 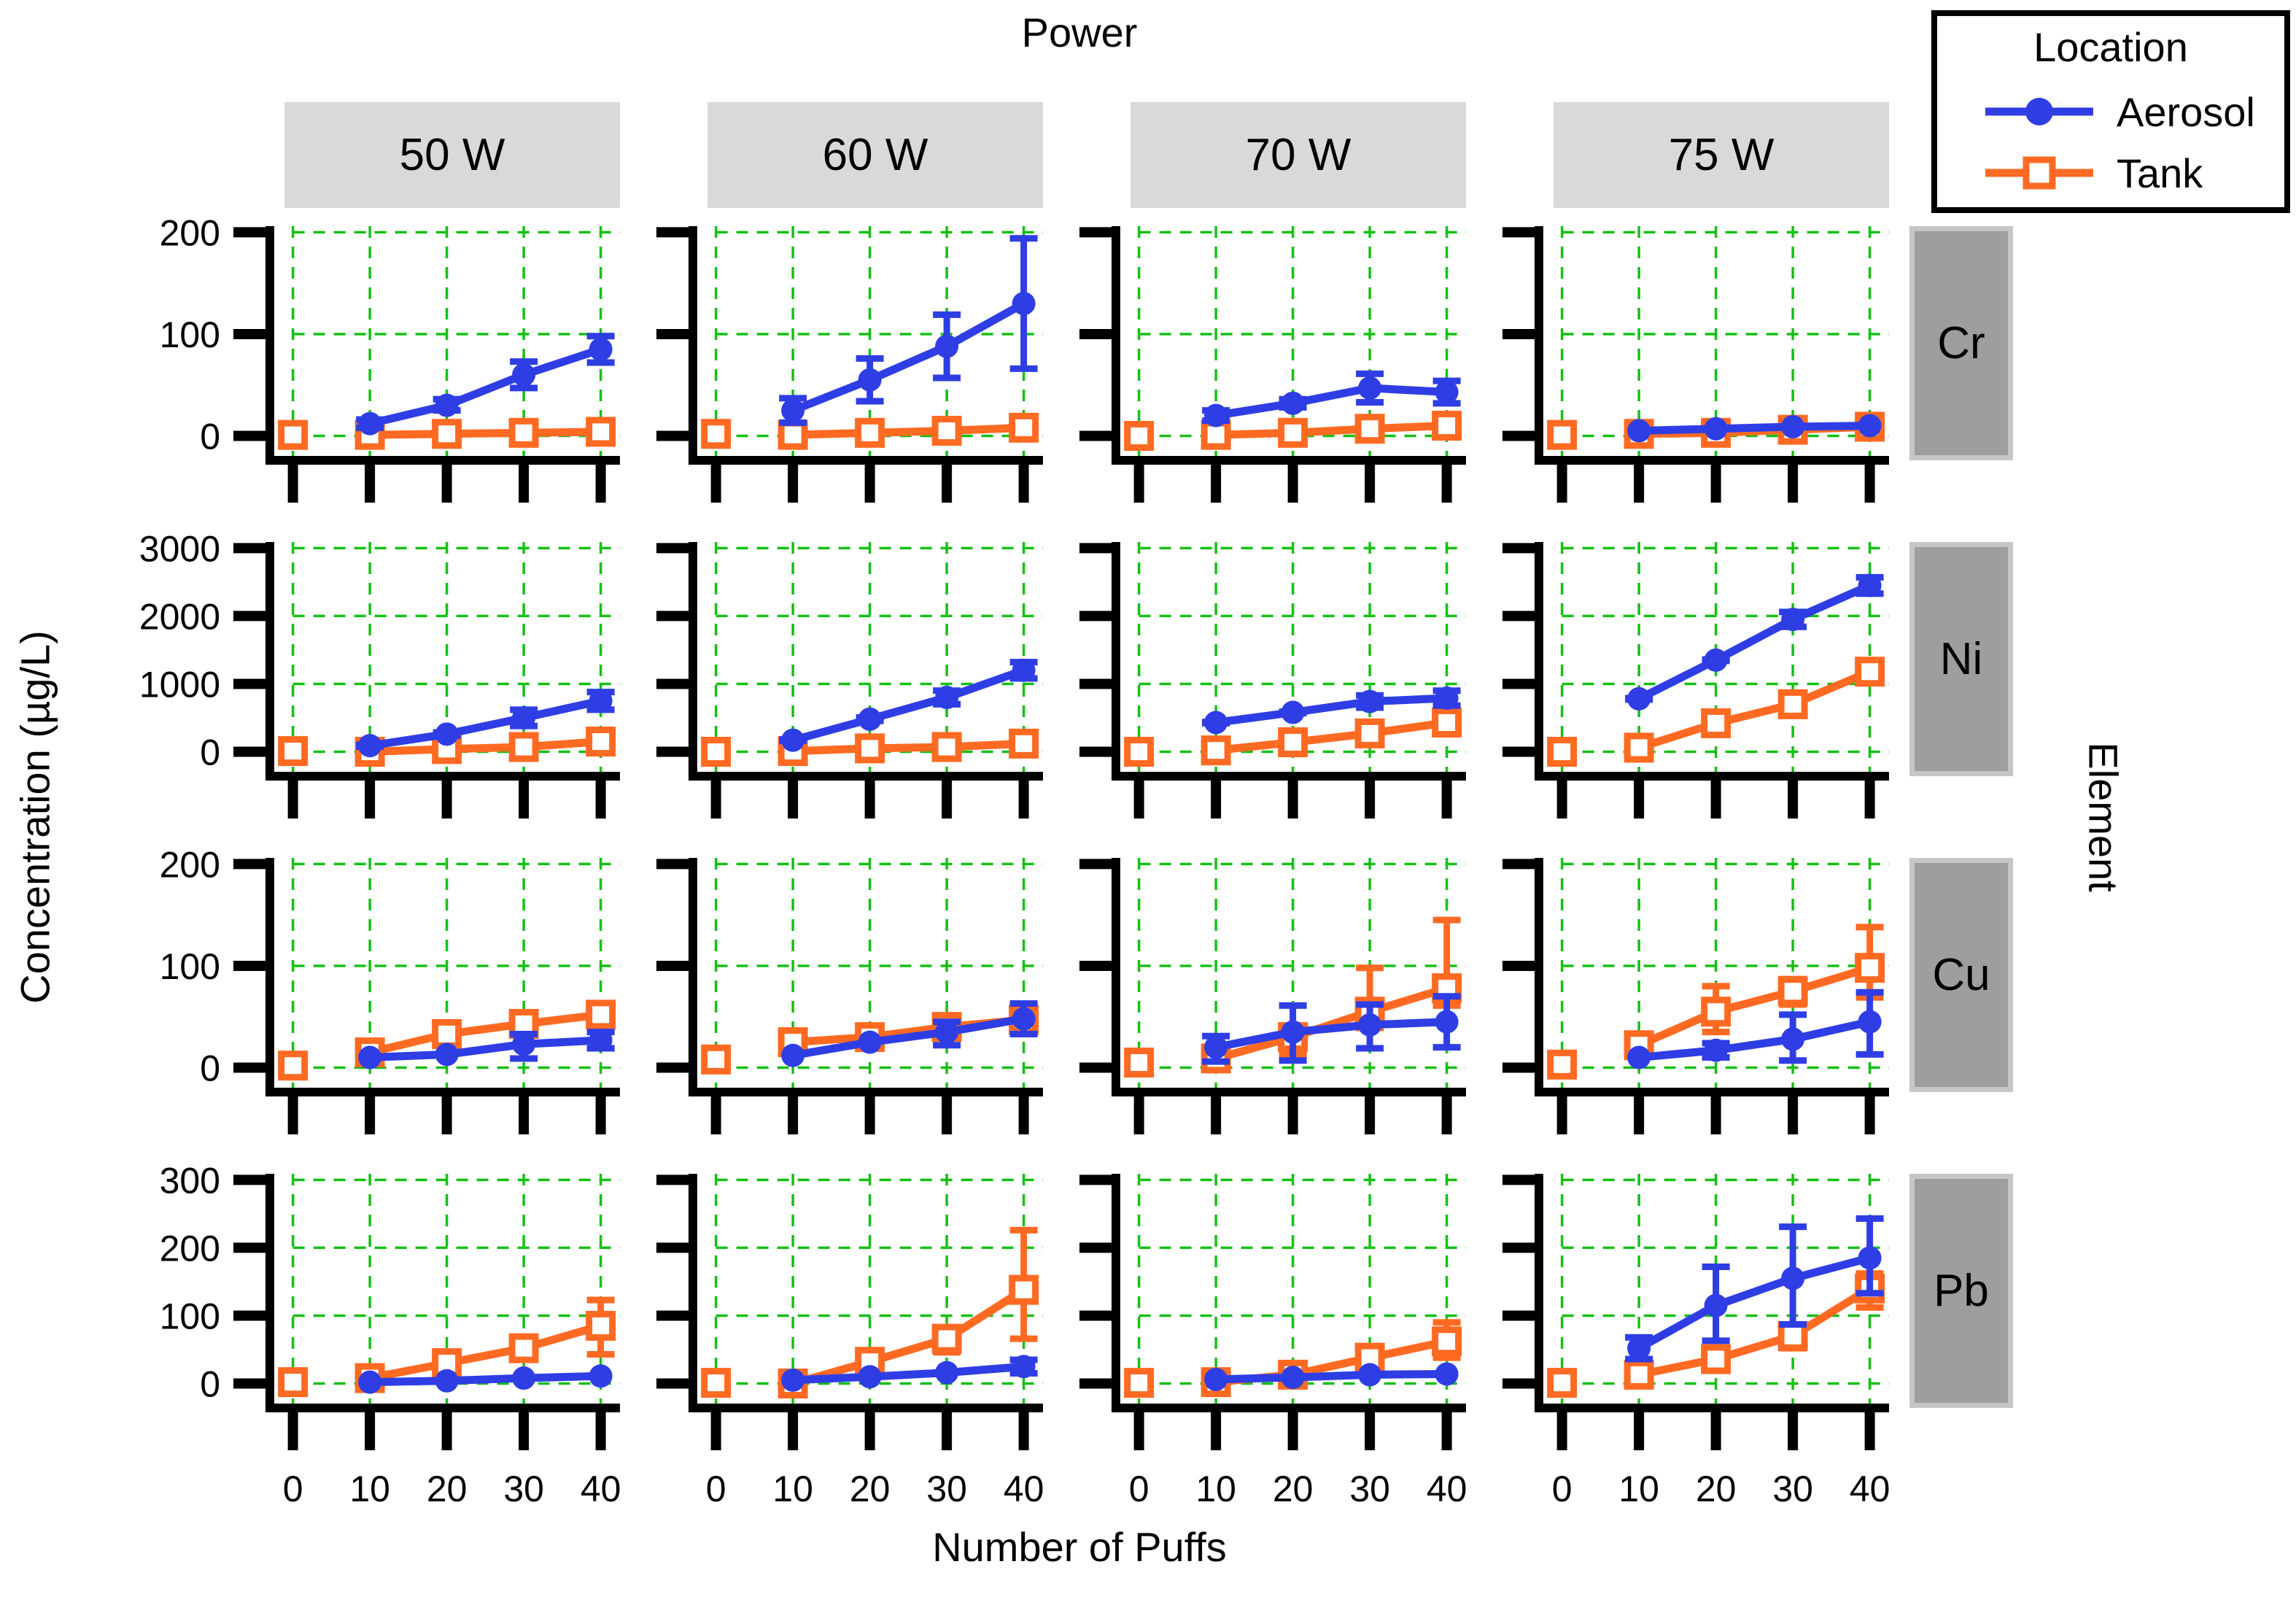 What do you see at coordinates (1961, 975) in the screenshot?
I see `facet-strip-label: Cu` at bounding box center [1961, 975].